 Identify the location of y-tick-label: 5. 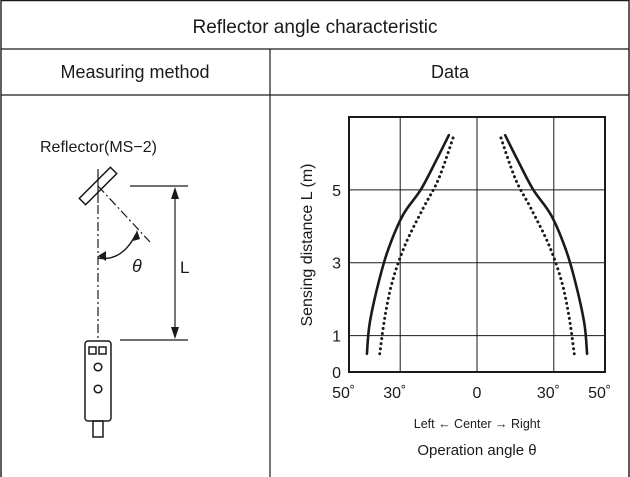
(336, 191).